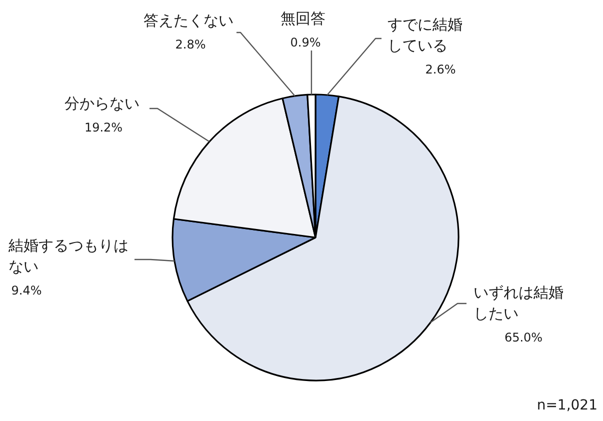  Describe the element at coordinates (567, 406) in the screenshot. I see `text: n=1,021` at that location.